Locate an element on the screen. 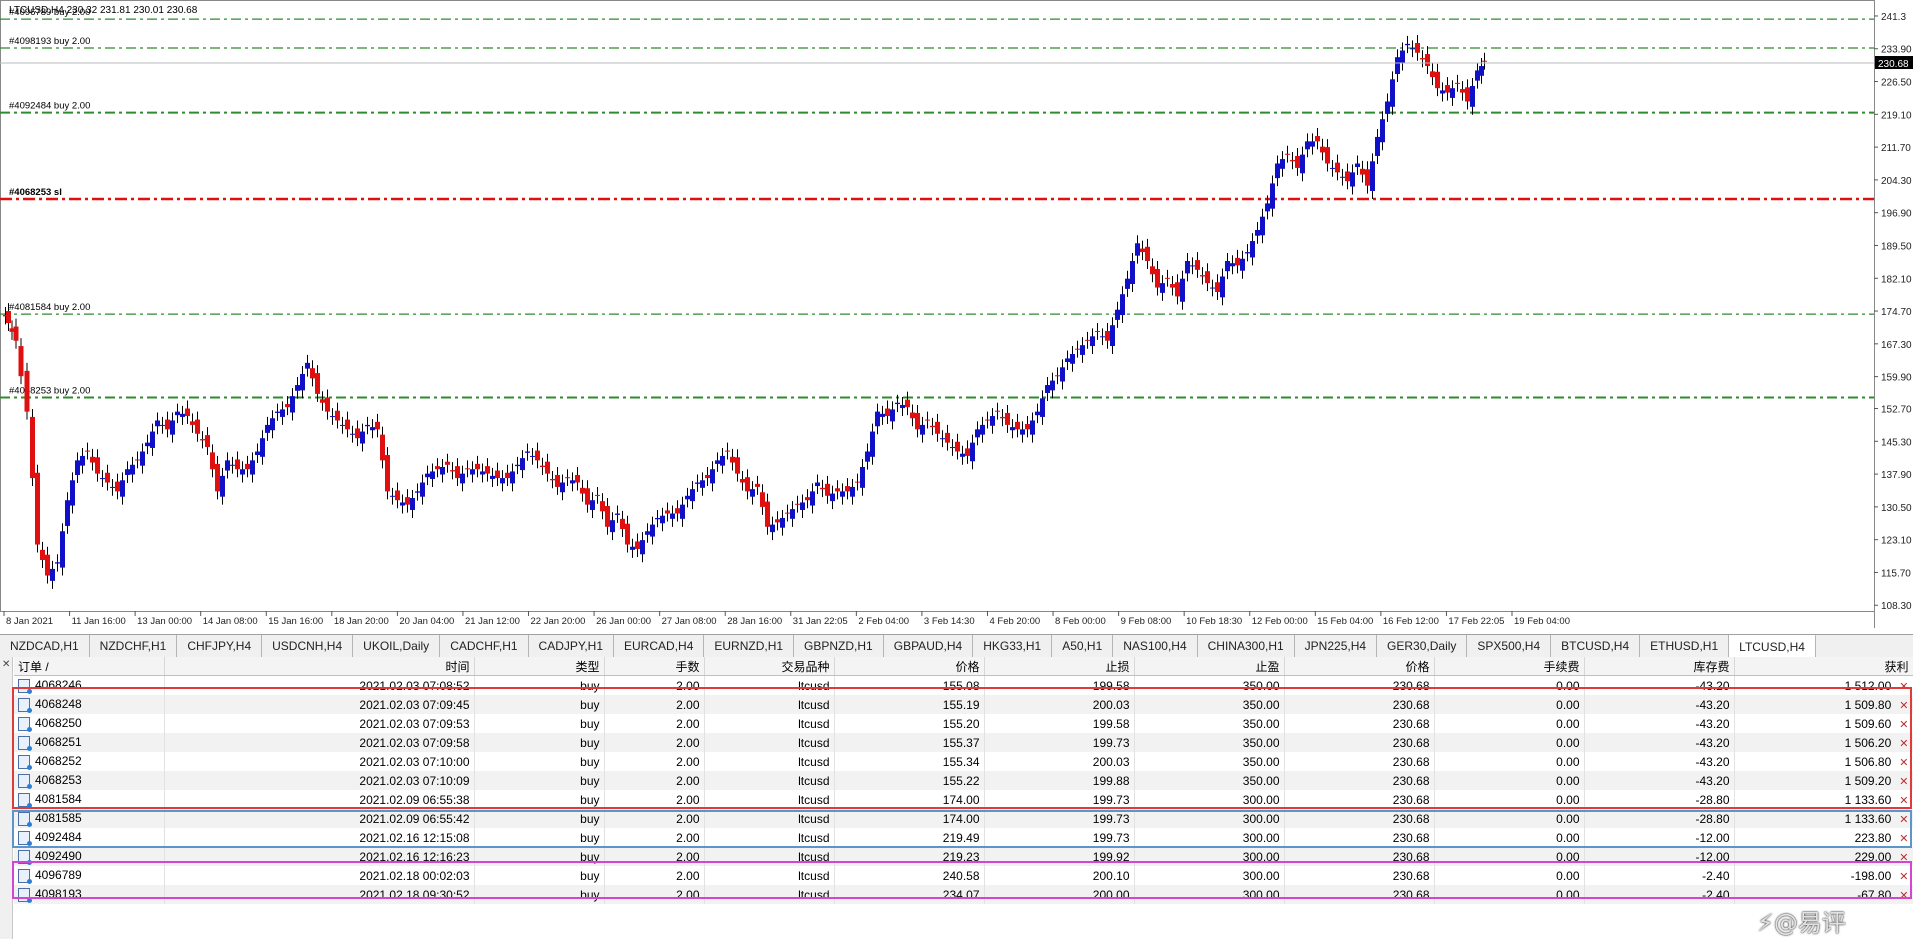 The height and width of the screenshot is (939, 1913). price-cell: 230.68 is located at coordinates (1359, 723).